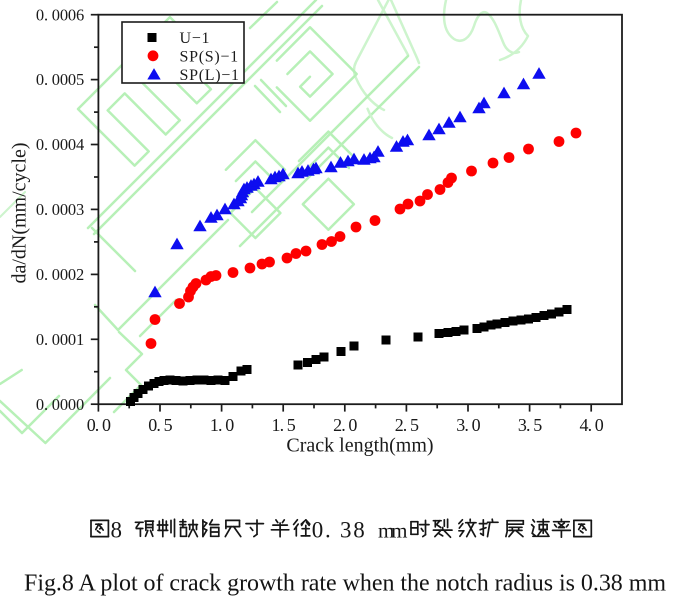  I want to click on svg-text: 0. 0004, so click(60, 144).